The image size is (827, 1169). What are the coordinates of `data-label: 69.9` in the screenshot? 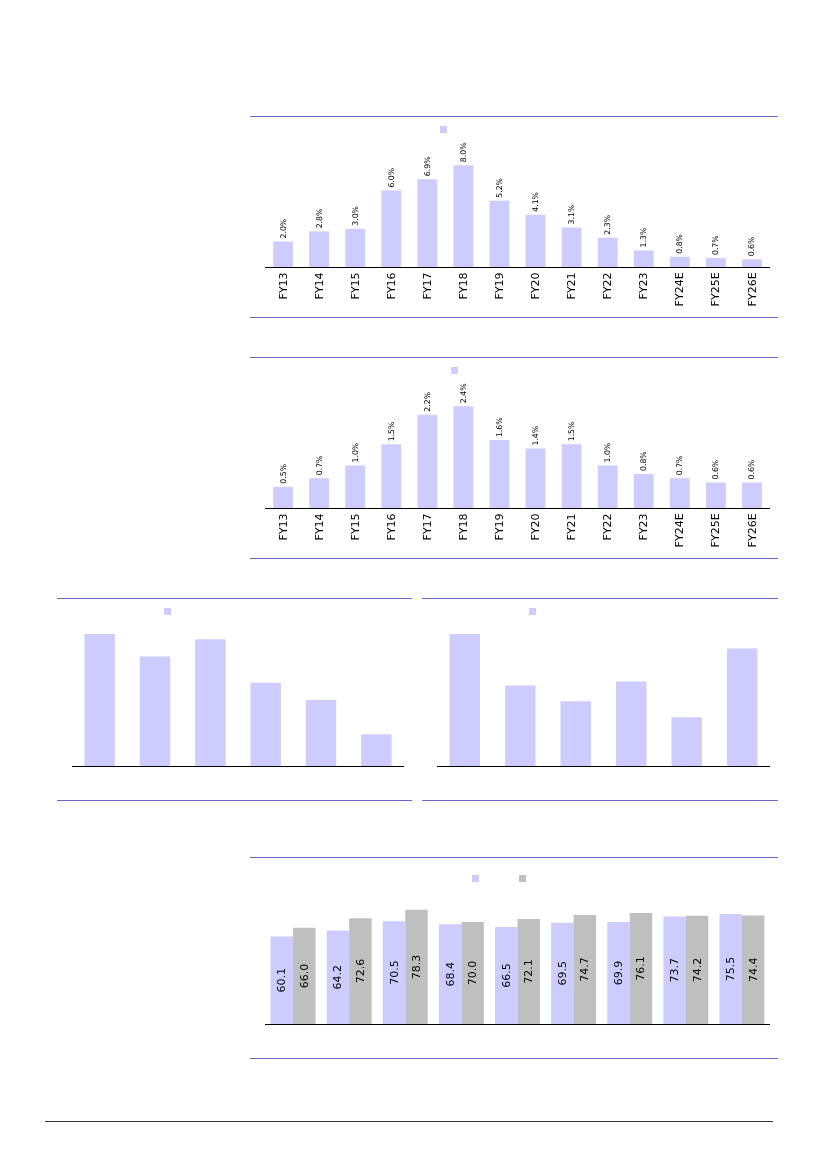 It's located at (618, 973).